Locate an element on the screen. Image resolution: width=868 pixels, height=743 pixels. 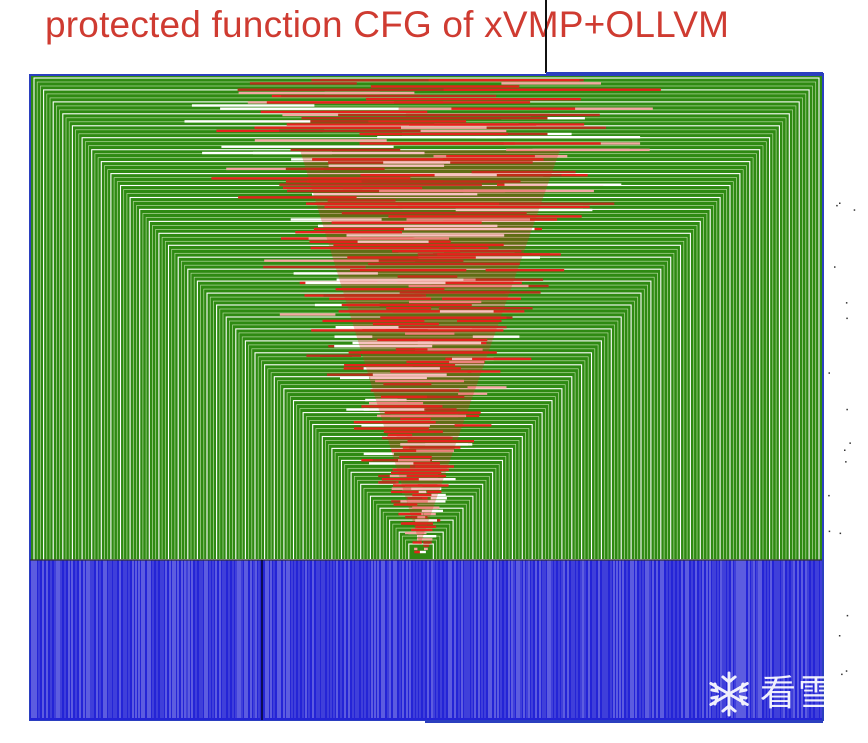
figure-title: protected function CFG of xVMP+OLLVM is located at coordinates (387, 24).